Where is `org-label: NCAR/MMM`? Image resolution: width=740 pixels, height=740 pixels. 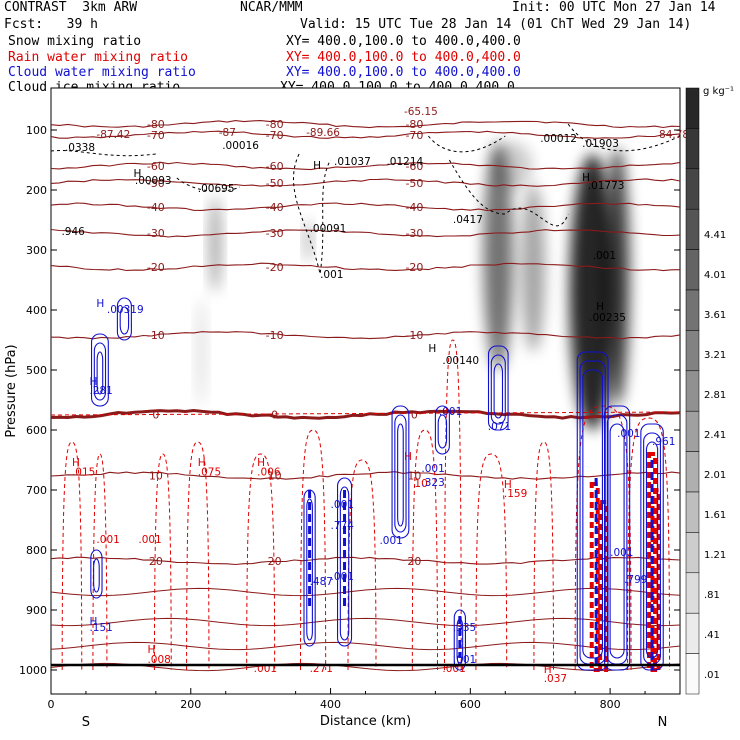 org-label: NCAR/MMM is located at coordinates (271, 7).